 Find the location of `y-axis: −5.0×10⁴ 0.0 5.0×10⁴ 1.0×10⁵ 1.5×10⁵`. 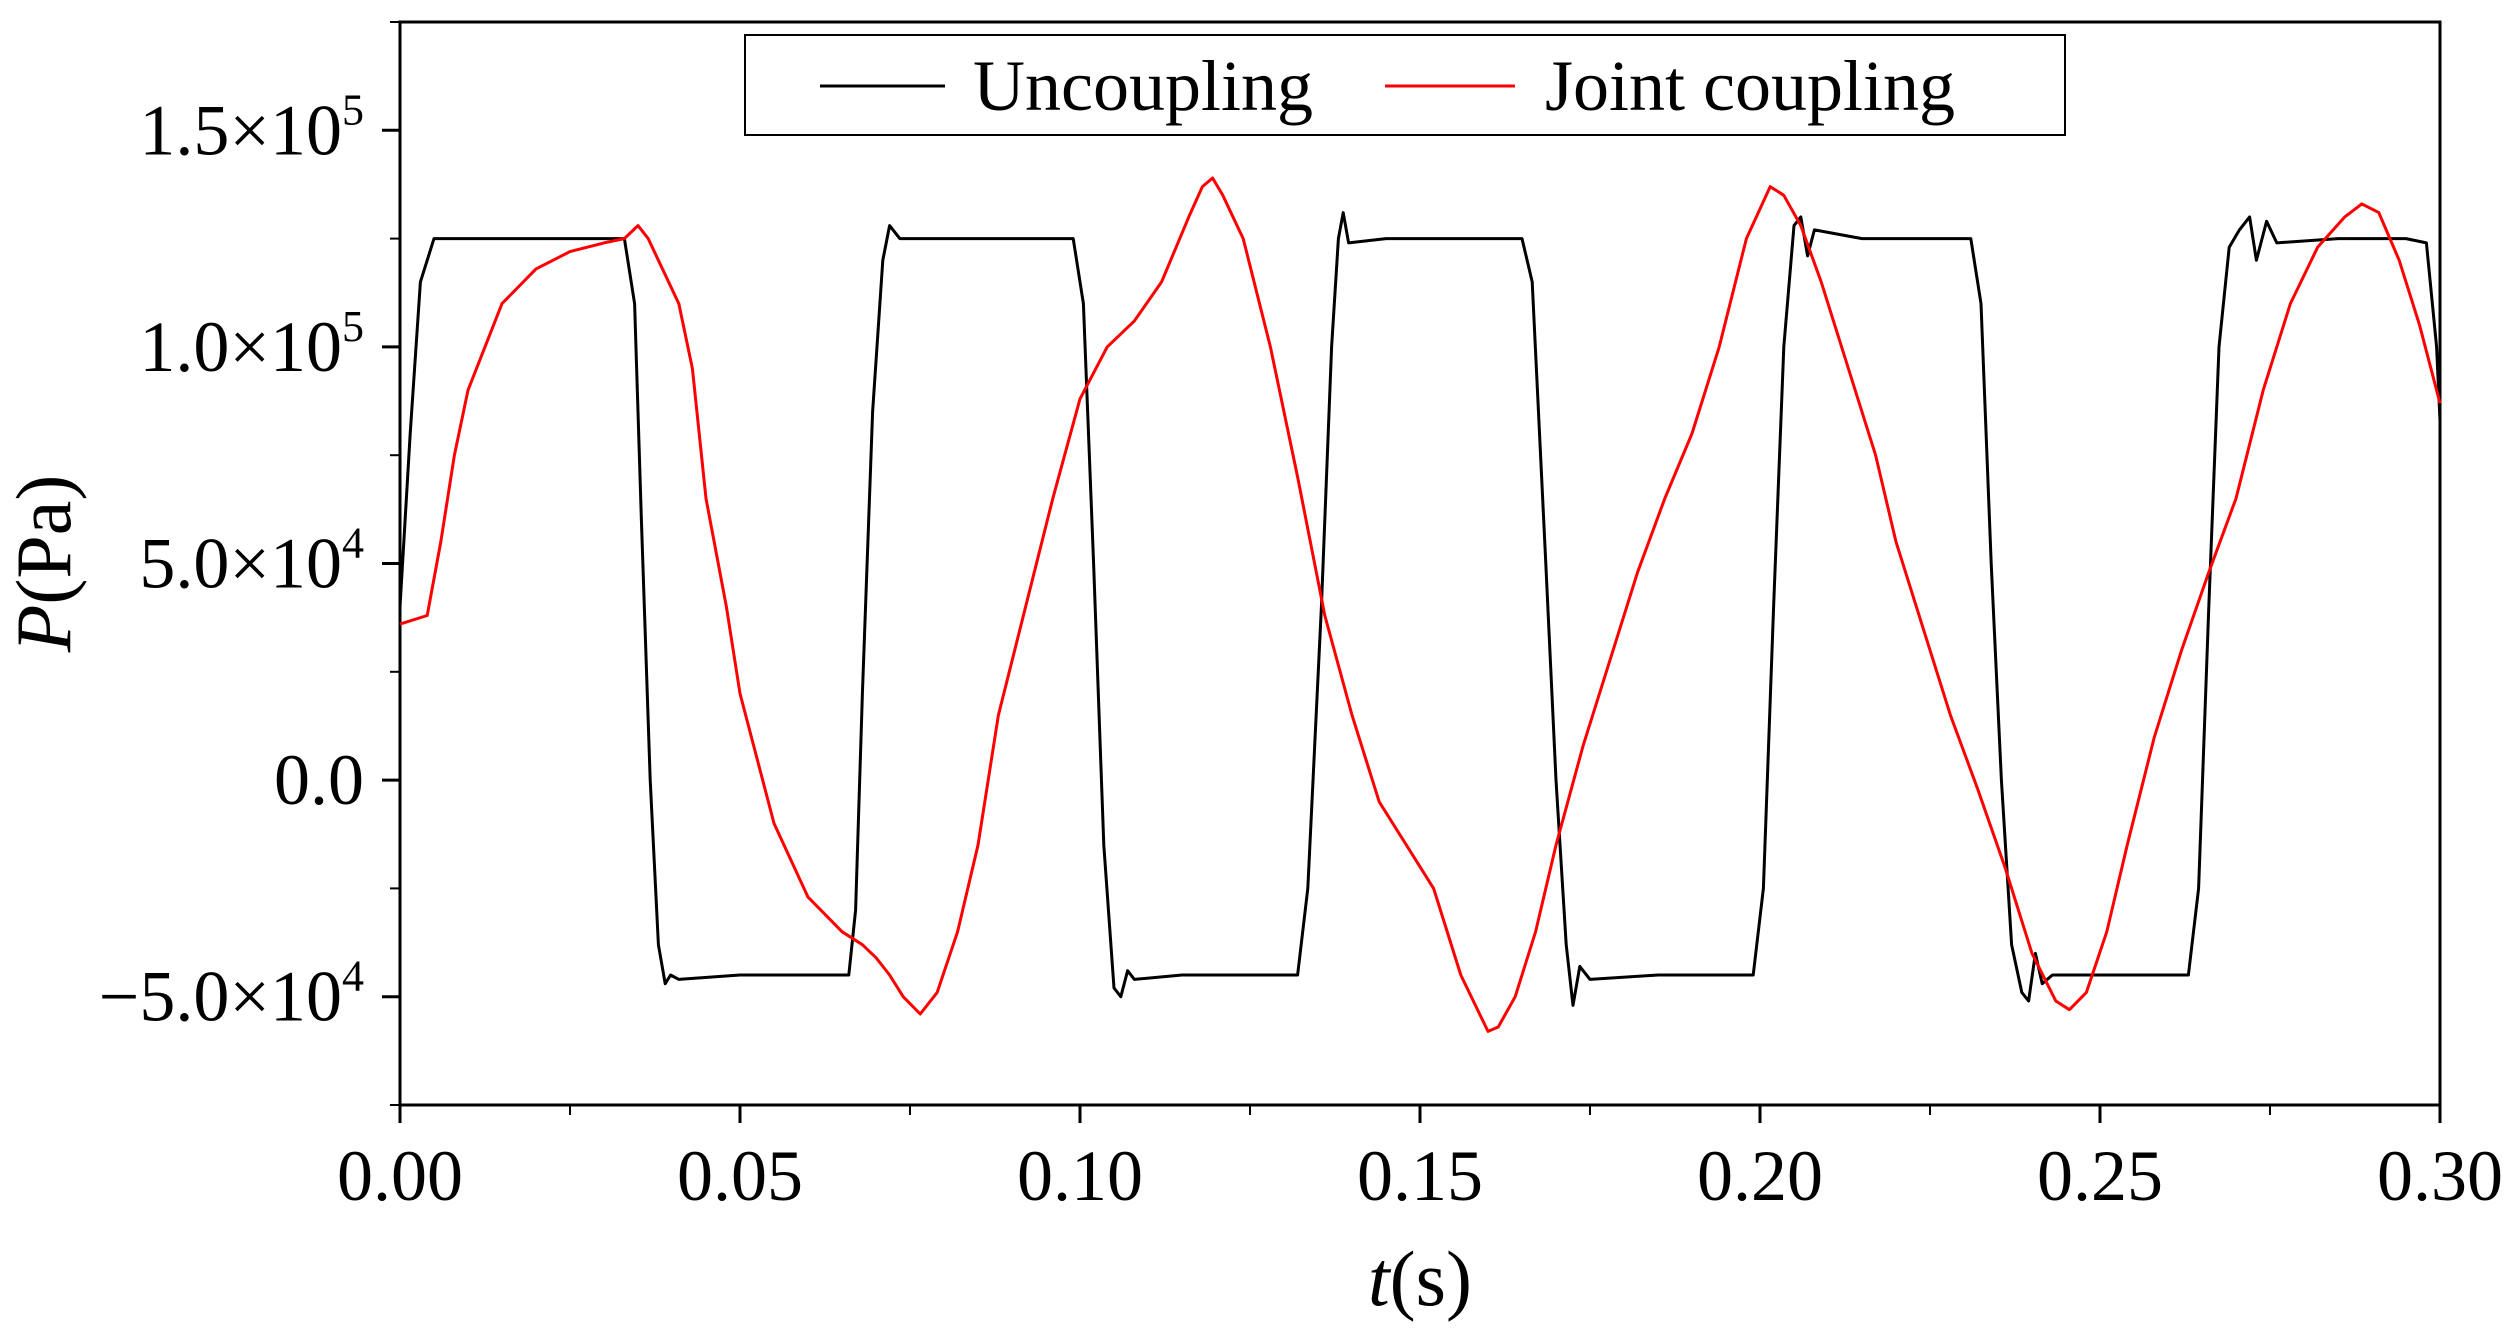

y-axis: −5.0×10⁴ 0.0 5.0×10⁴ 1.0×10⁵ 1.5×10⁵ is located at coordinates (249, 563).